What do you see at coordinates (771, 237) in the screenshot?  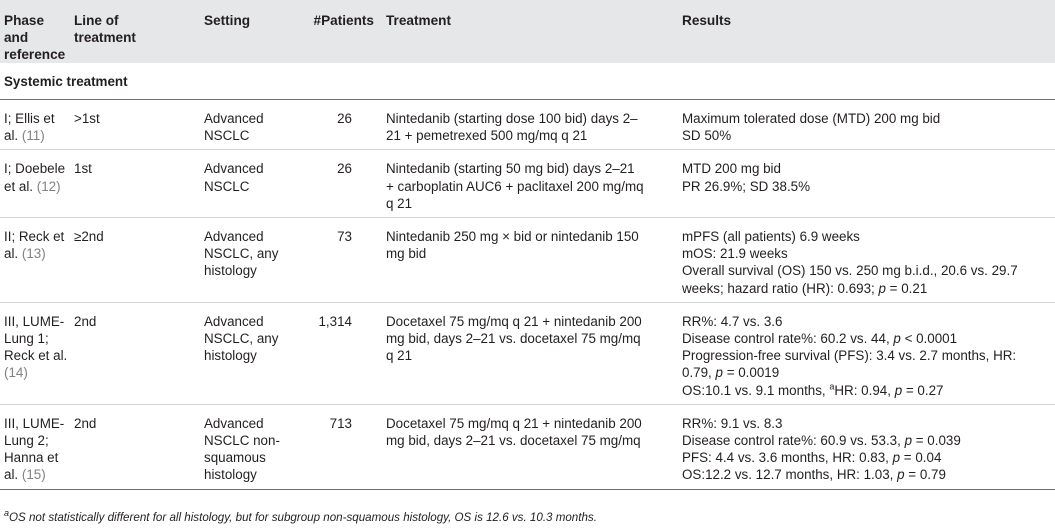 I see `result-line: mPFS (all patients) 6.9 weeks` at bounding box center [771, 237].